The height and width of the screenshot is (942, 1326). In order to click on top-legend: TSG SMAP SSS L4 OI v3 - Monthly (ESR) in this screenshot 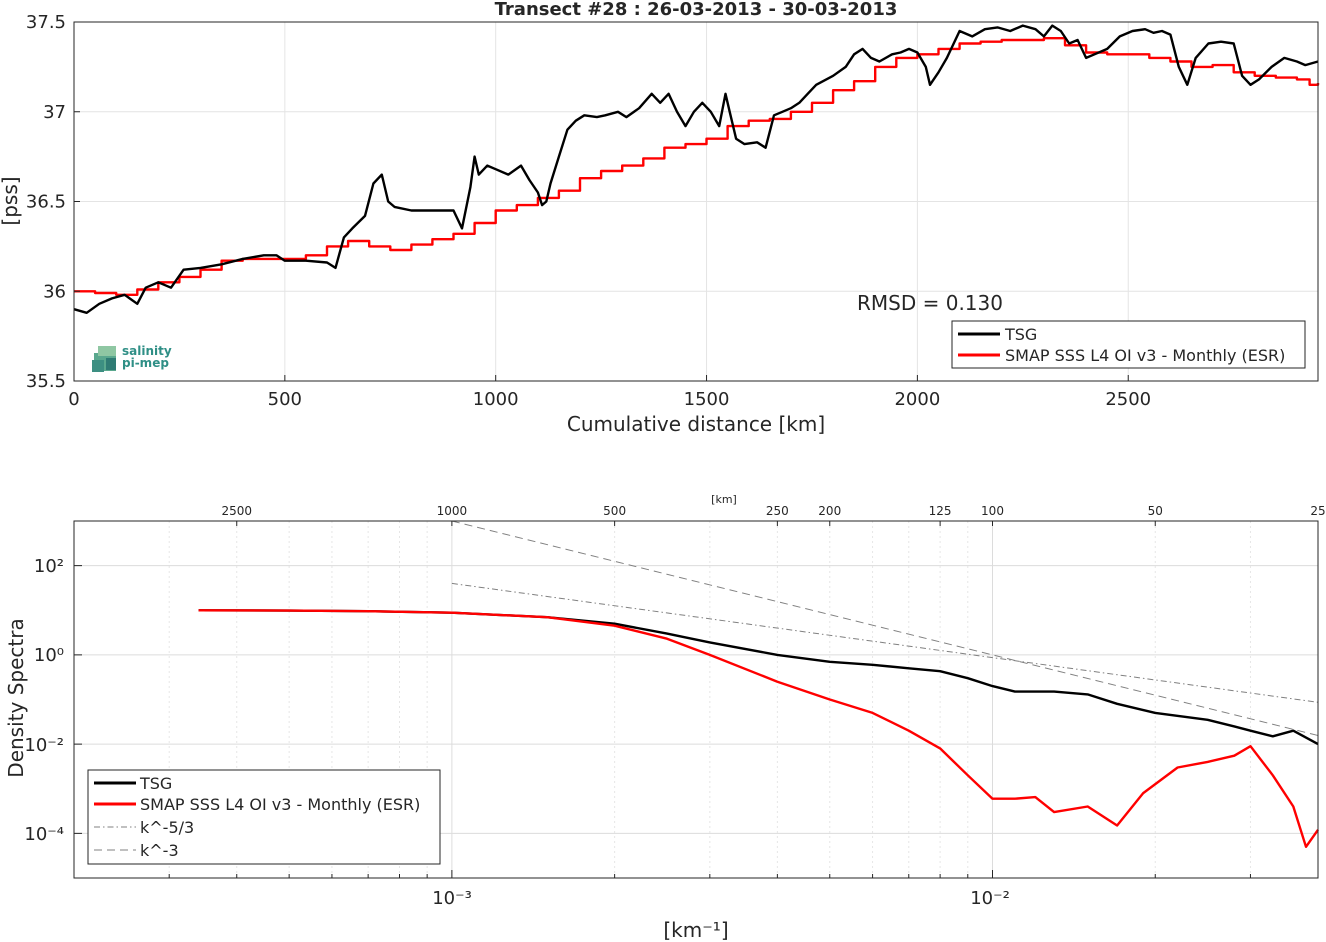, I will do `click(1128, 344)`.